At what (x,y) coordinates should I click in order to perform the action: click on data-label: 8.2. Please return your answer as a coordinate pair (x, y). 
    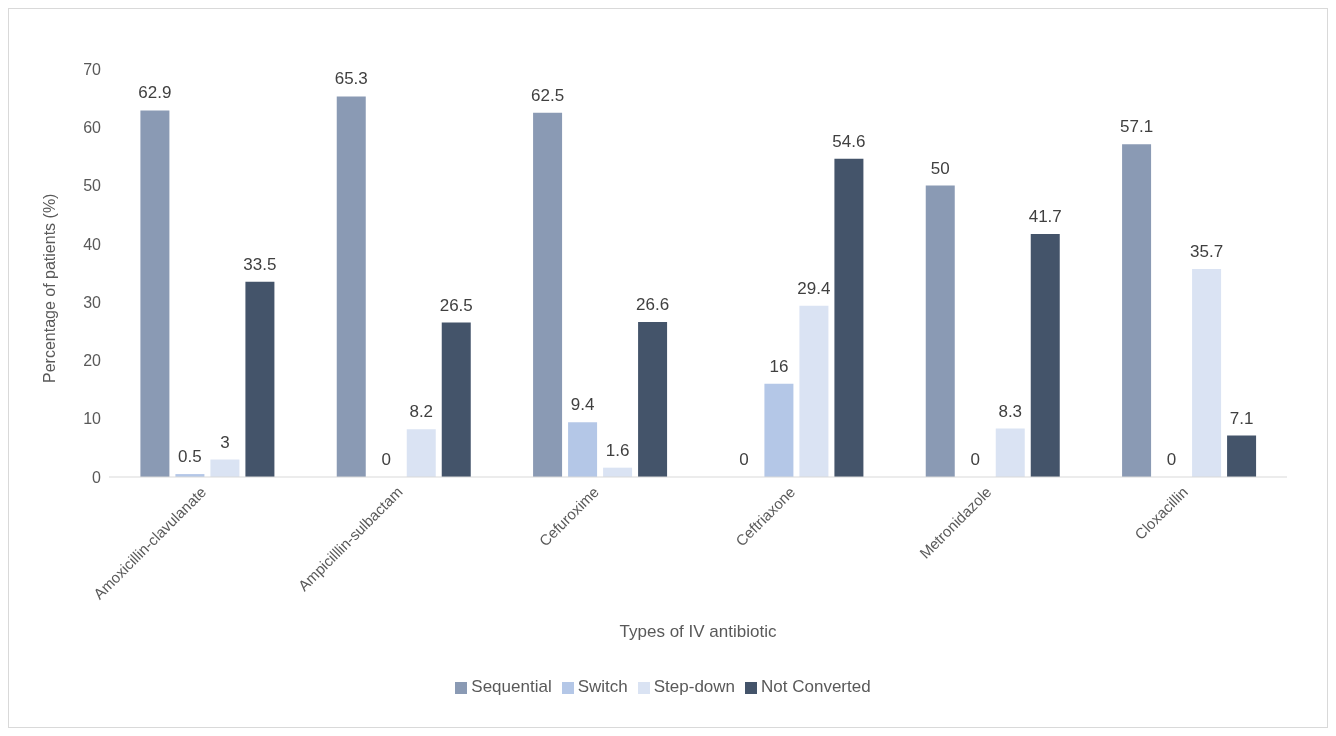
    Looking at the image, I should click on (421, 412).